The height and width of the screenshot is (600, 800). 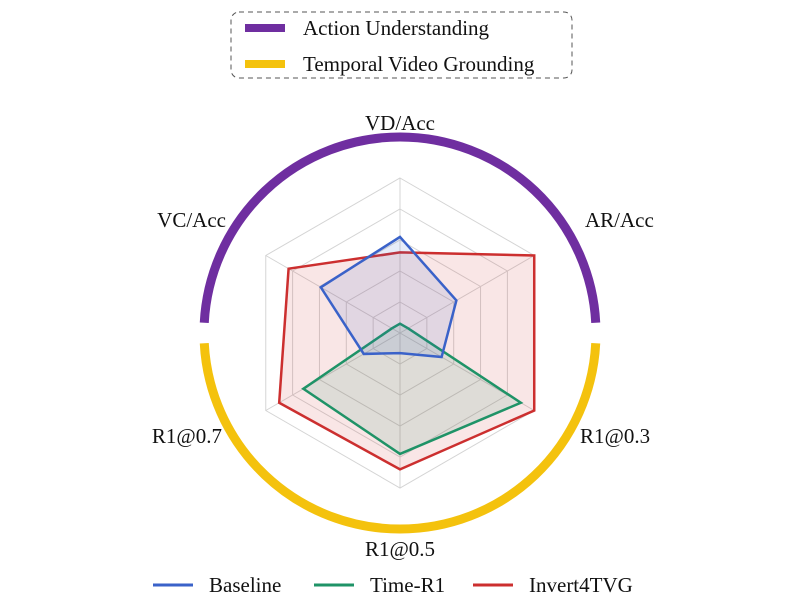 What do you see at coordinates (245, 585) in the screenshot?
I see `series-legend-label-baseline: Baseline` at bounding box center [245, 585].